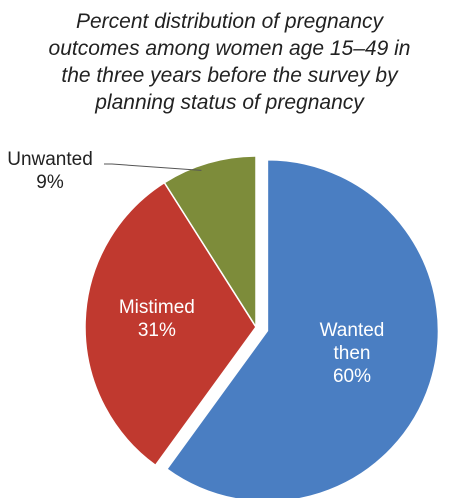 The width and height of the screenshot is (459, 498). What do you see at coordinates (210, 242) in the screenshot?
I see `pie-slice-unwanted` at bounding box center [210, 242].